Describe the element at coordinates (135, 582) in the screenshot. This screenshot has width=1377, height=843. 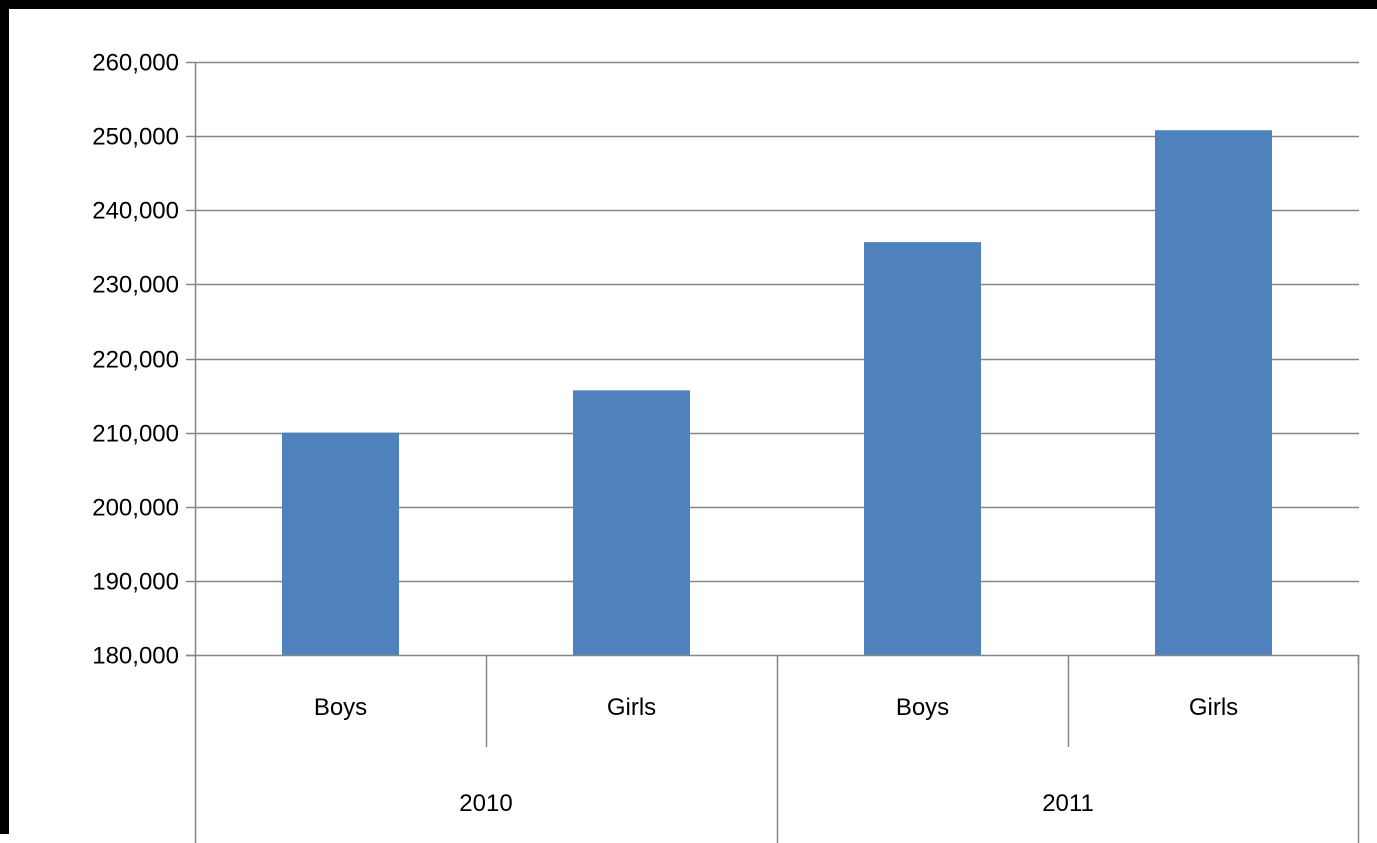
I see `y-tick-label: 190,000` at that location.